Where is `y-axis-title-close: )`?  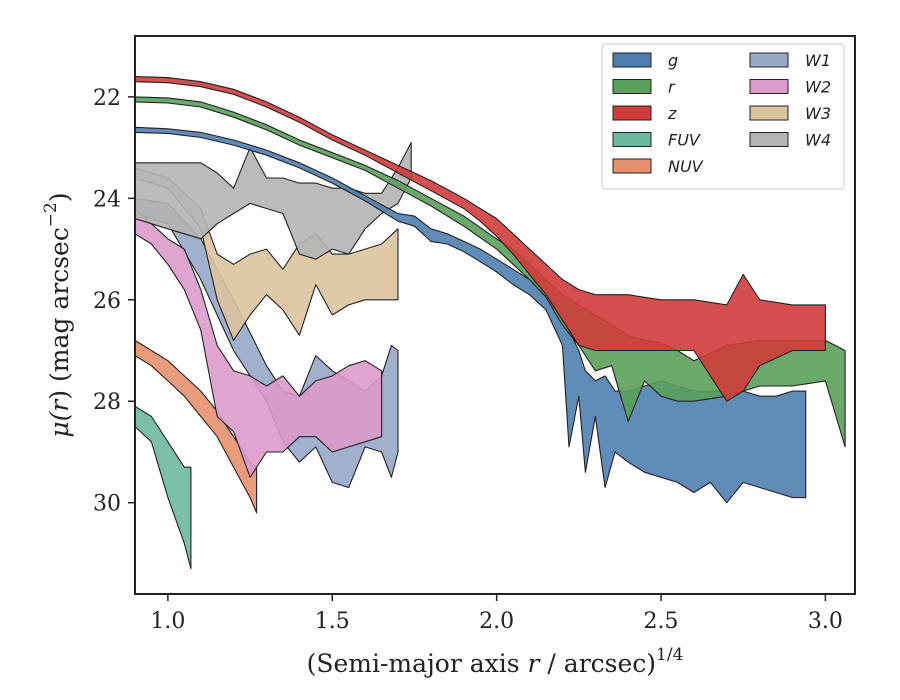 y-axis-title-close: ) is located at coordinates (59, 197).